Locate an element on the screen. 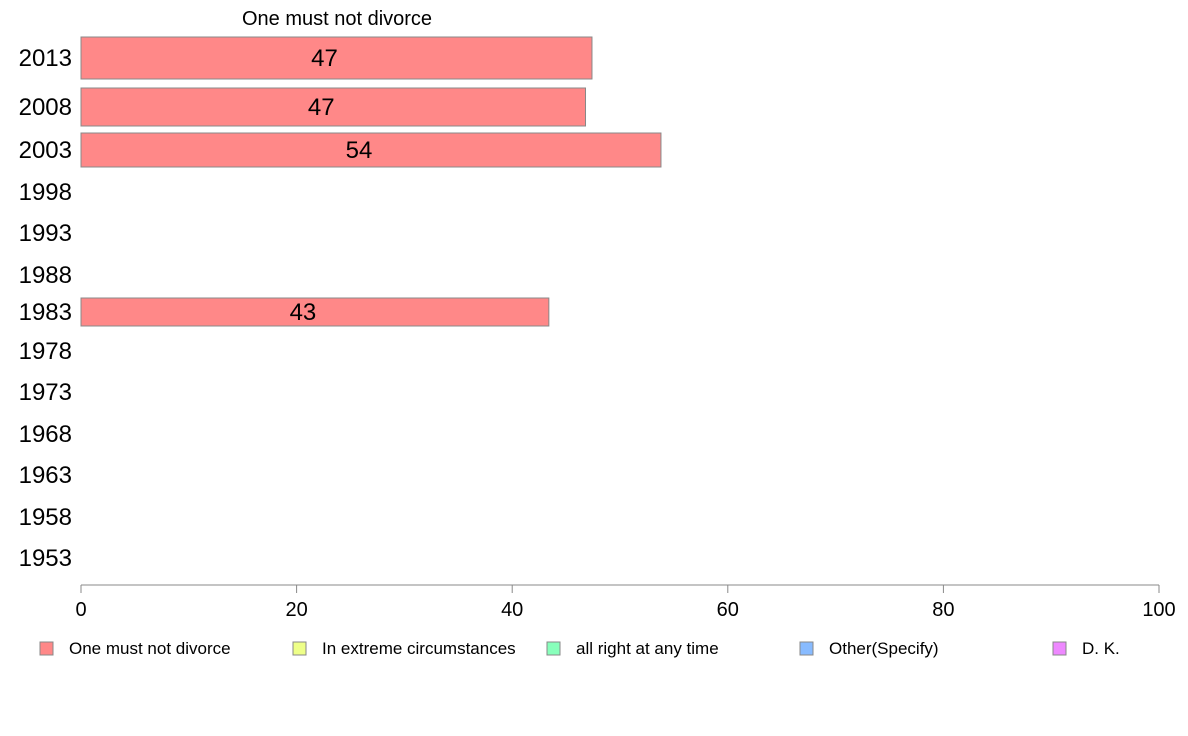  y-tick-label: 1953 is located at coordinates (45, 558).